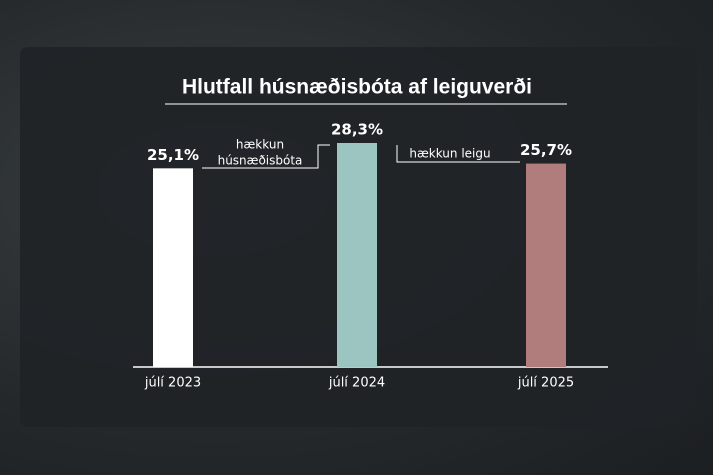 The image size is (713, 475). What do you see at coordinates (357, 130) in the screenshot?
I see `value-label: 28,3%` at bounding box center [357, 130].